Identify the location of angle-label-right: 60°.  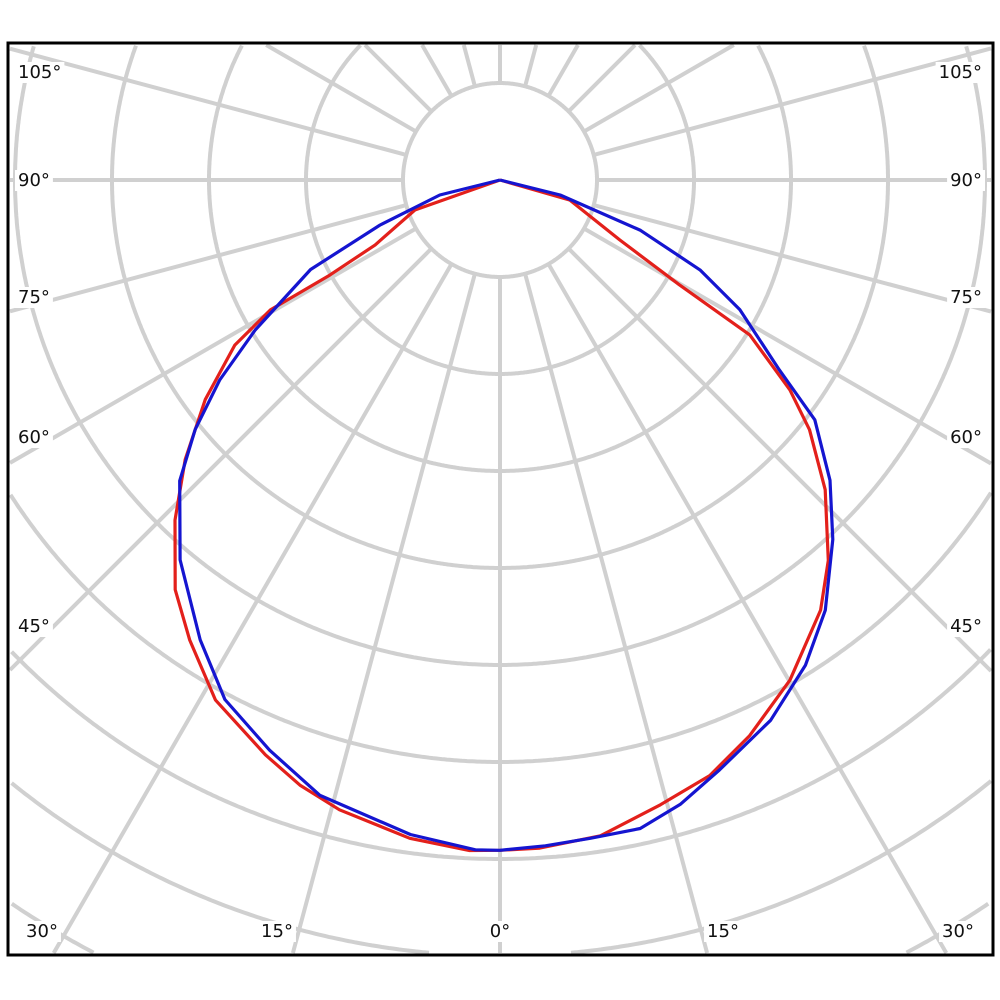
(966, 437).